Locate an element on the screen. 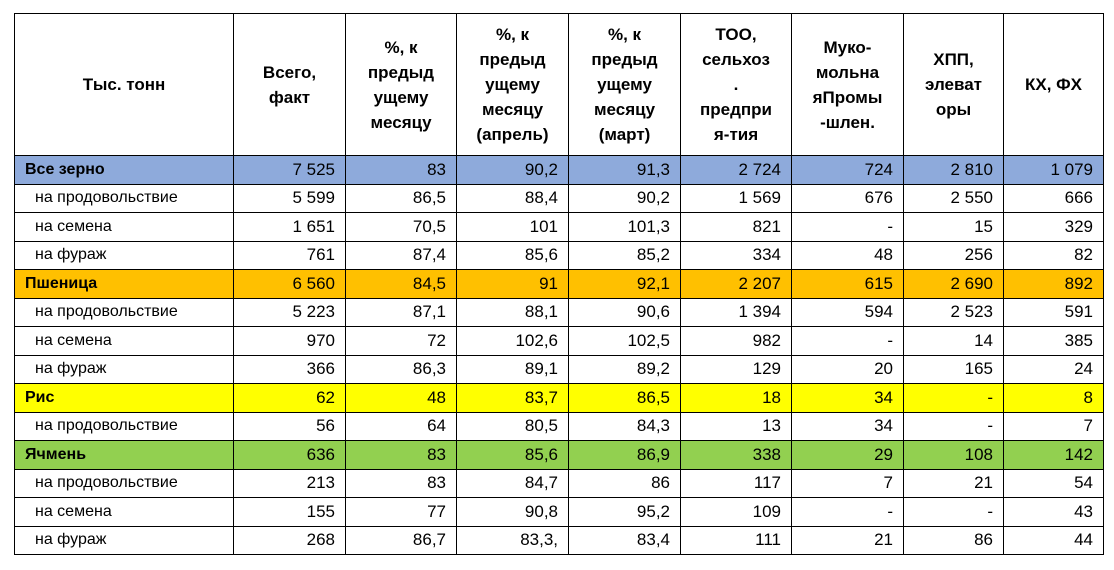 The height and width of the screenshot is (570, 1114). table-cell: 676 is located at coordinates (847, 198).